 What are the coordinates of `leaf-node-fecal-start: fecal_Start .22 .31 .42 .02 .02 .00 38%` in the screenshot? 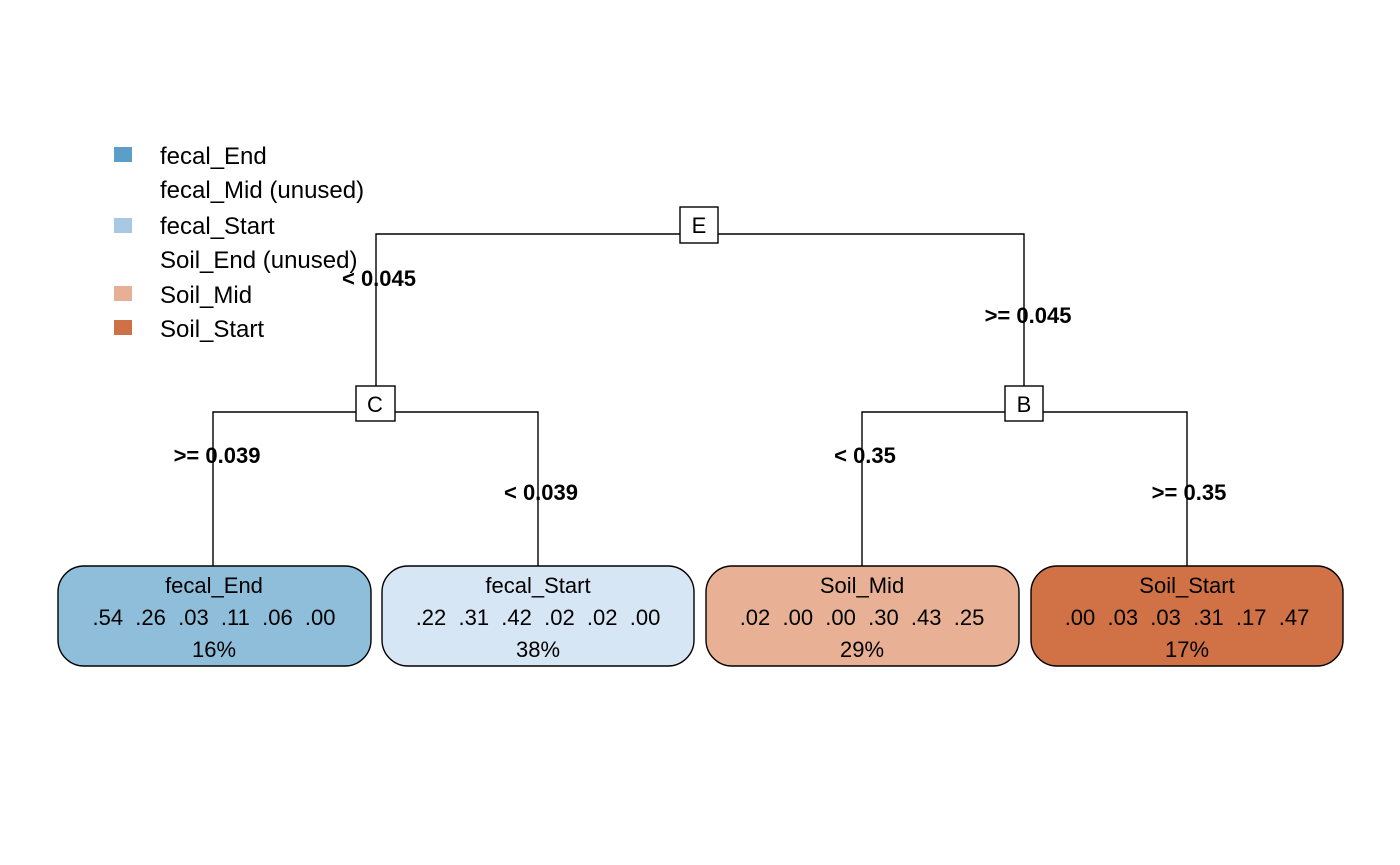 It's located at (538, 616).